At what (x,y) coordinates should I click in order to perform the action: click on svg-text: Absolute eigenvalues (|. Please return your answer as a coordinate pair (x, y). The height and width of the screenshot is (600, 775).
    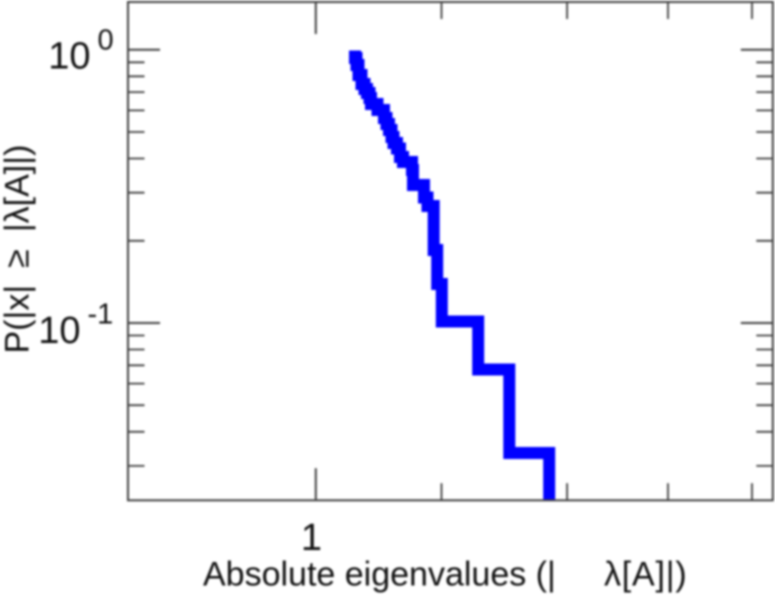
    Looking at the image, I should click on (379, 575).